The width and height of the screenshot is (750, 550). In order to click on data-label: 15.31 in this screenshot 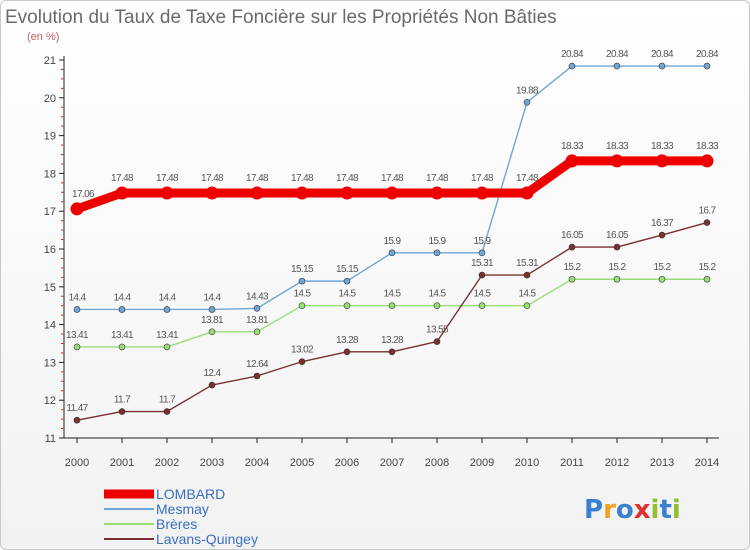, I will do `click(482, 263)`.